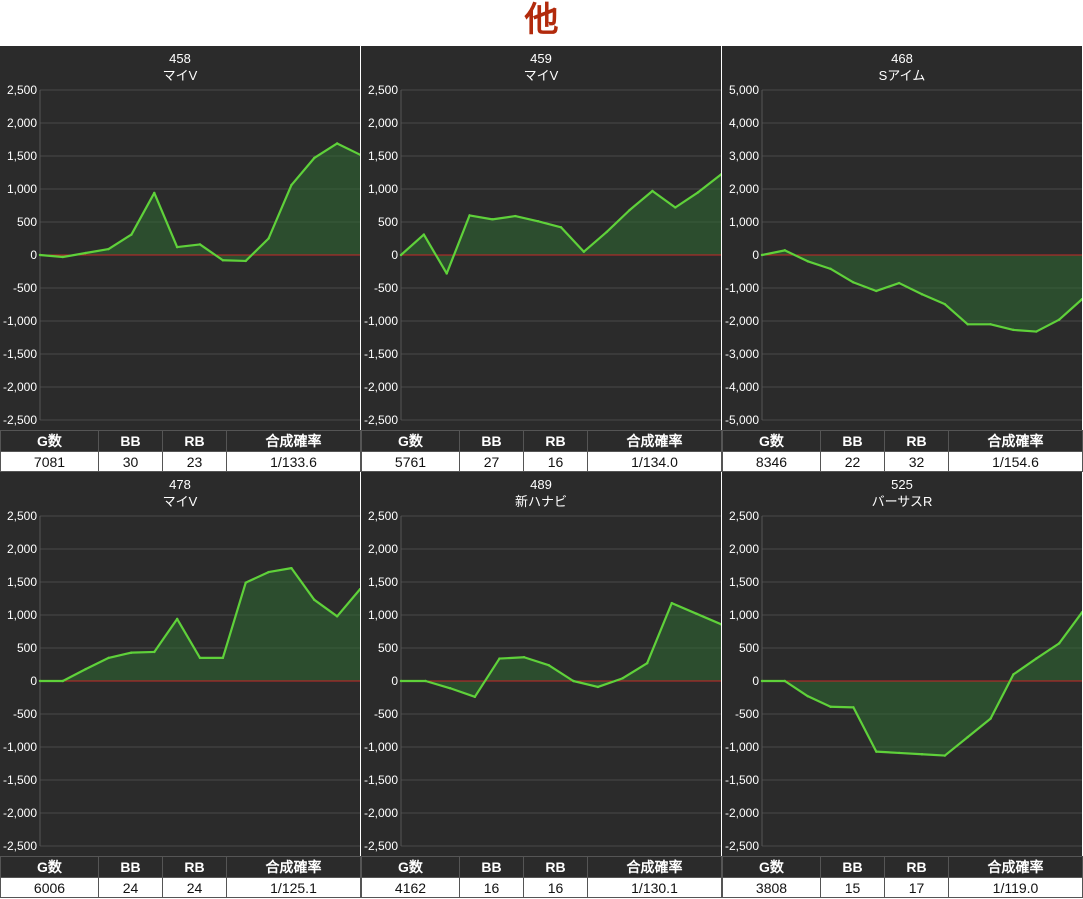 The height and width of the screenshot is (899, 1083). What do you see at coordinates (852, 887) in the screenshot?
I see `stats-bb: 15` at bounding box center [852, 887].